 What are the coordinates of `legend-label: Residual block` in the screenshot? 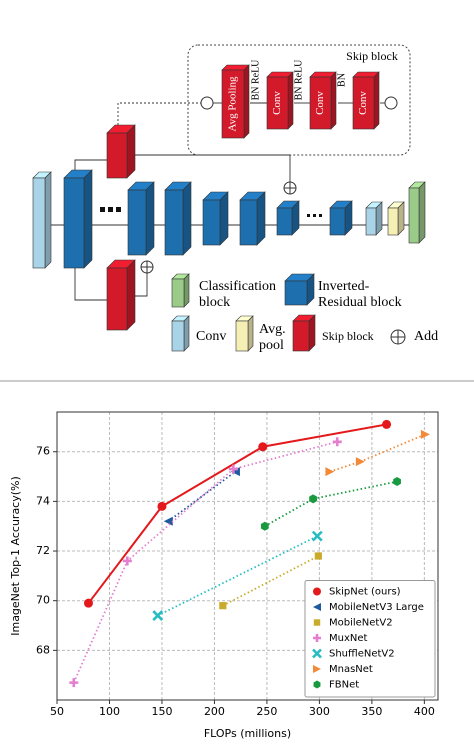 It's located at (360, 302).